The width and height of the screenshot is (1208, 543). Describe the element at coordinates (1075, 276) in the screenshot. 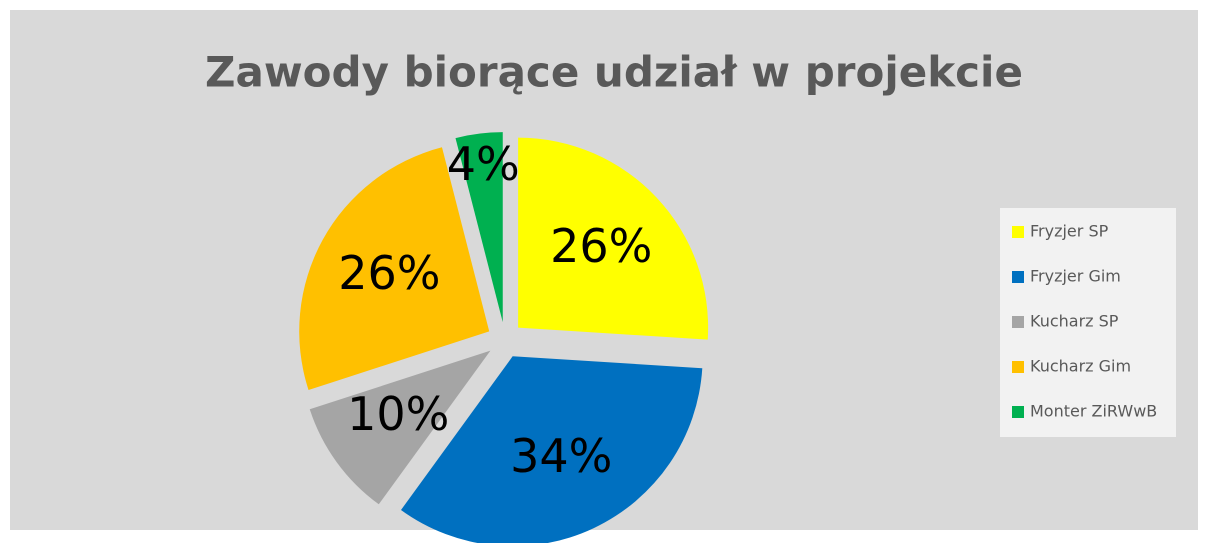

I see `legend-label: Fryzjer Gim` at that location.